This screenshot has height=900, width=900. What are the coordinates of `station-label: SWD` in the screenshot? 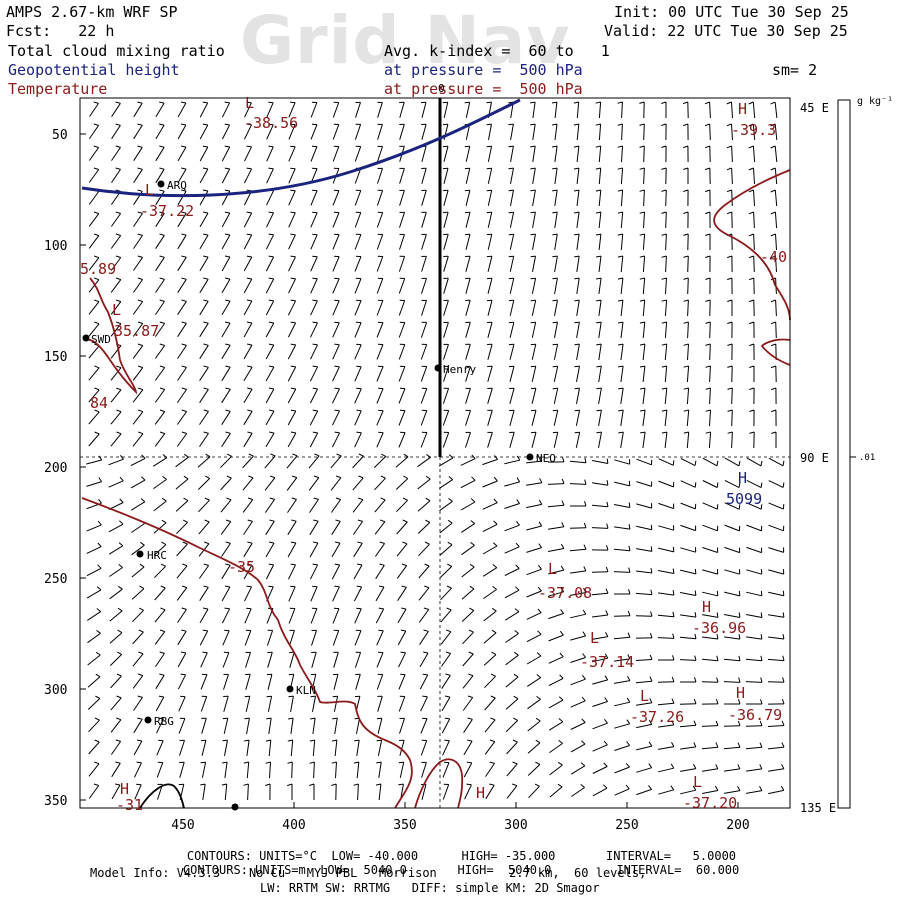 It's located at (101, 339).